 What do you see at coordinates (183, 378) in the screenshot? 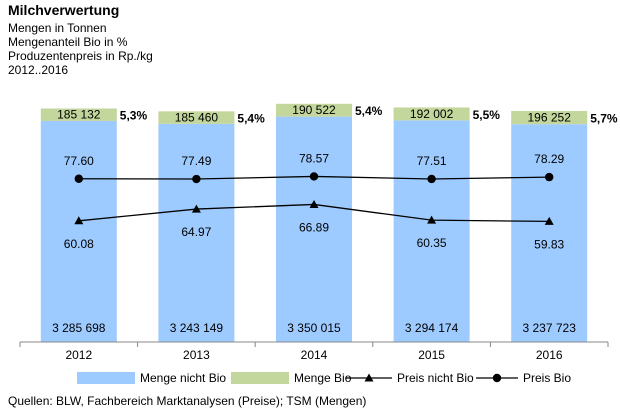
I see `legend-label-menge-nicht-bio: Menge nicht Bio` at bounding box center [183, 378].